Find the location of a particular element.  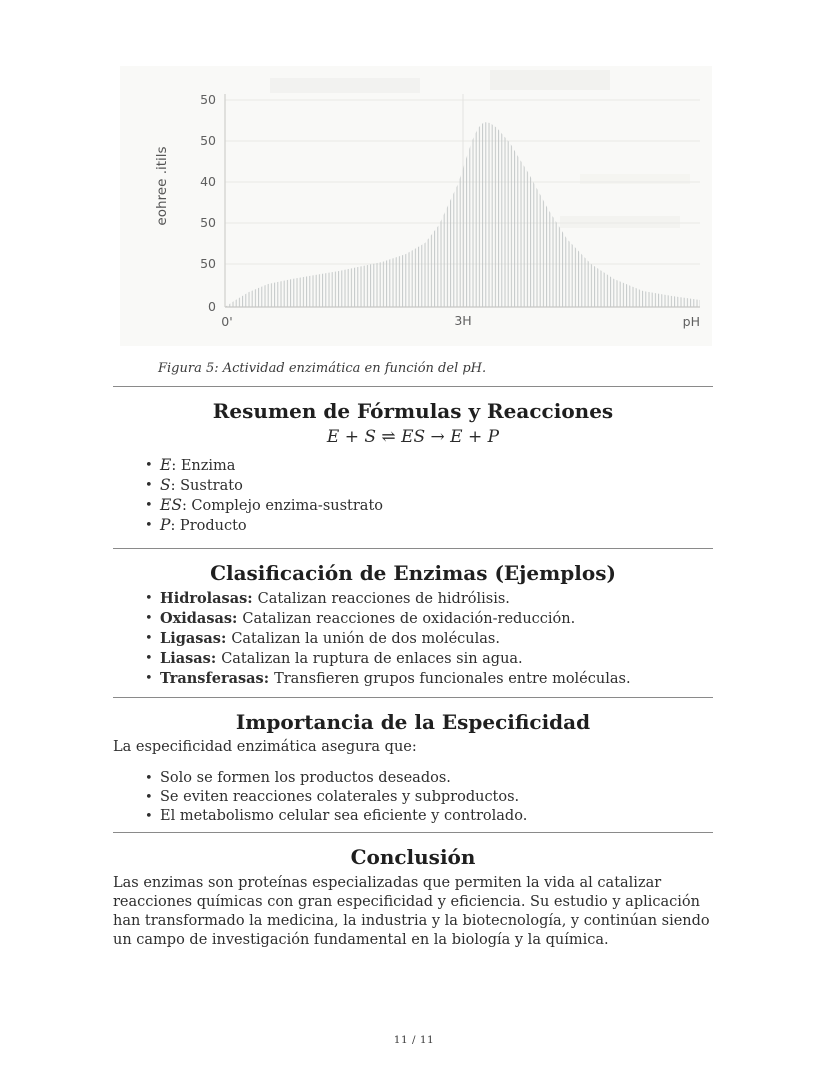

section-title-clasificacion: Clasificación de Enzimas (Ejemplos) is located at coordinates (413, 573).